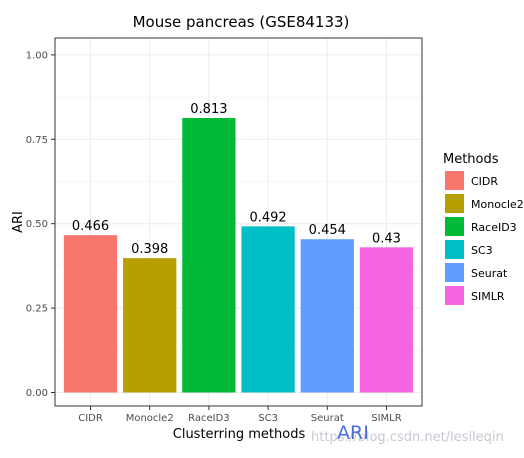 This screenshot has height=458, width=524. Describe the element at coordinates (488, 296) in the screenshot. I see `legend-item-label: SIMLR` at that location.